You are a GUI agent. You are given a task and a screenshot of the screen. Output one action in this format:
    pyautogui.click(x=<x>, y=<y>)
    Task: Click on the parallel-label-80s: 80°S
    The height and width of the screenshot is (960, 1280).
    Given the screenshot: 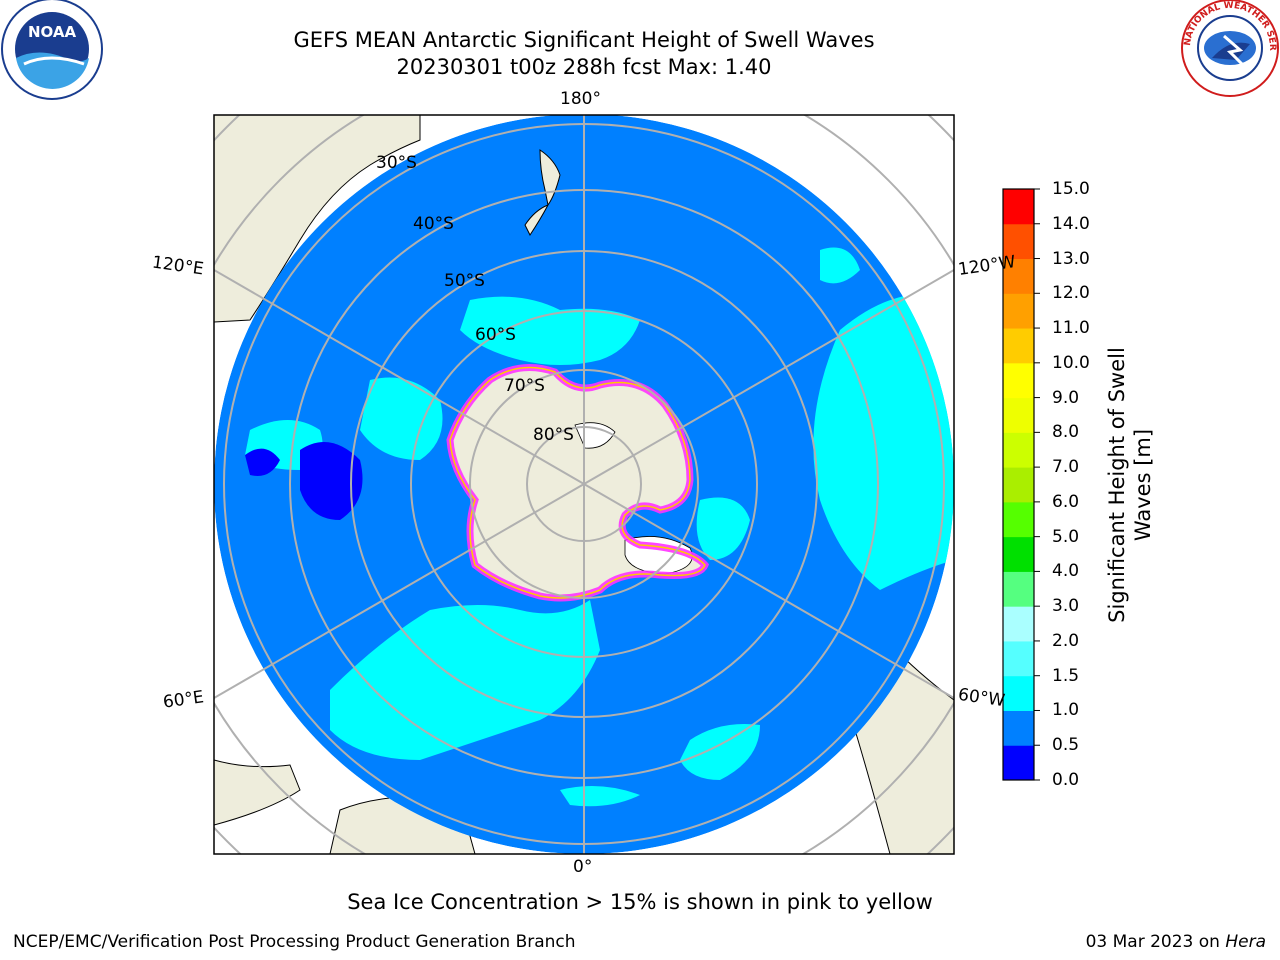 What is the action you would take?
    pyautogui.click(x=553, y=435)
    